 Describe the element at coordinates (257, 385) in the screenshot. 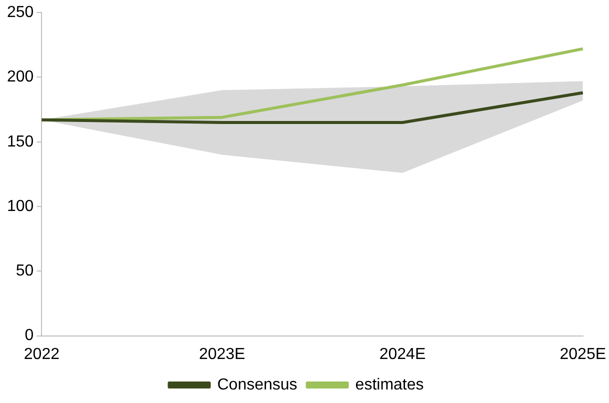

I see `legend-label: Consensus` at that location.